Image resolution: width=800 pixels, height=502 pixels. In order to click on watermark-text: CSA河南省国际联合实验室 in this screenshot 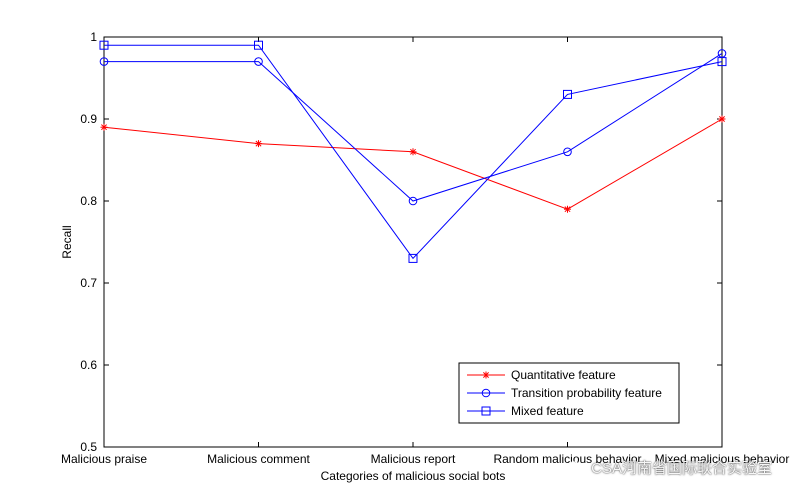, I will do `click(681, 468)`.